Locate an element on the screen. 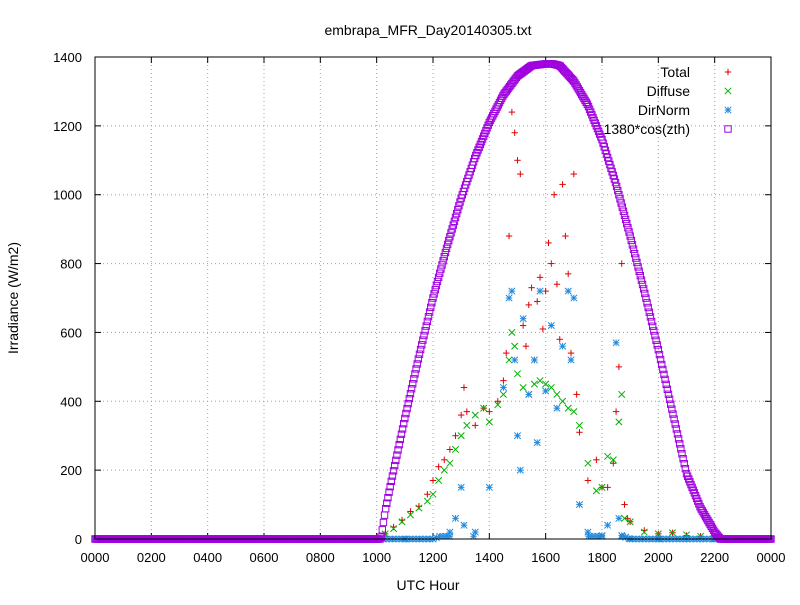 The height and width of the screenshot is (605, 800). y-tick-label: 400 is located at coordinates (71, 401).